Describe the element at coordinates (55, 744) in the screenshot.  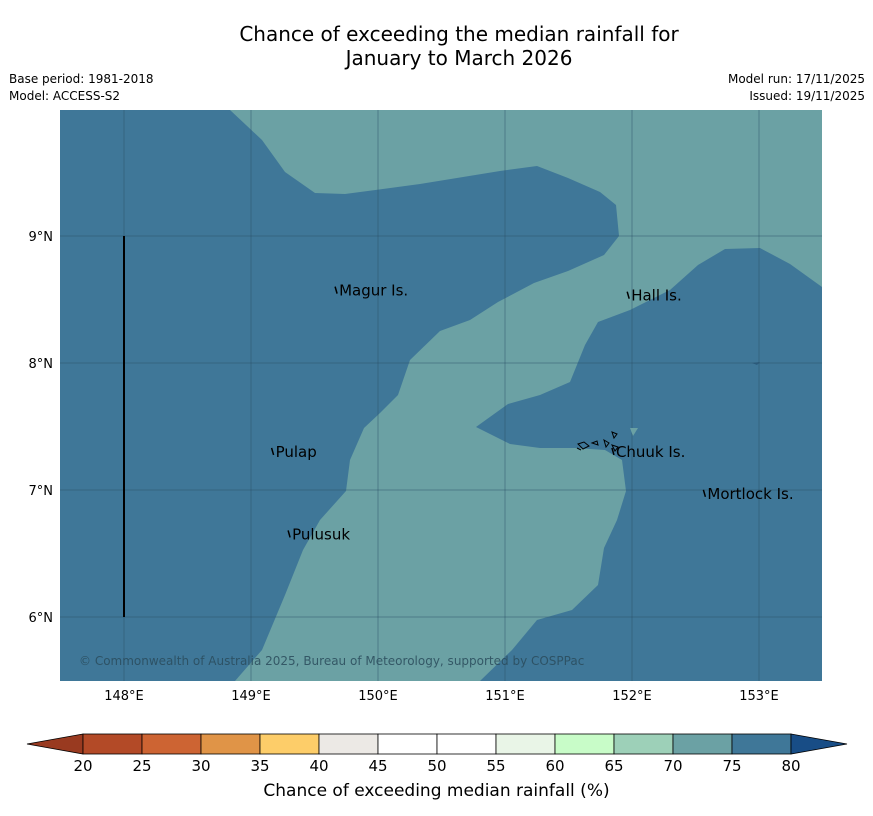
I see `colorbar-under-arrow` at that location.